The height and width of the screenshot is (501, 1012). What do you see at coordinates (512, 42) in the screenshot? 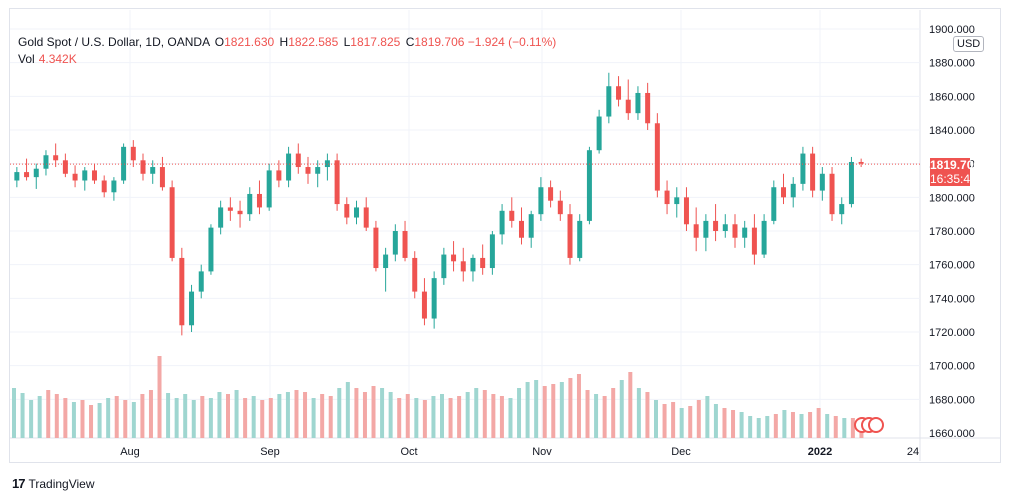
I see `change-value: −1.924 (−0.11%)` at bounding box center [512, 42].